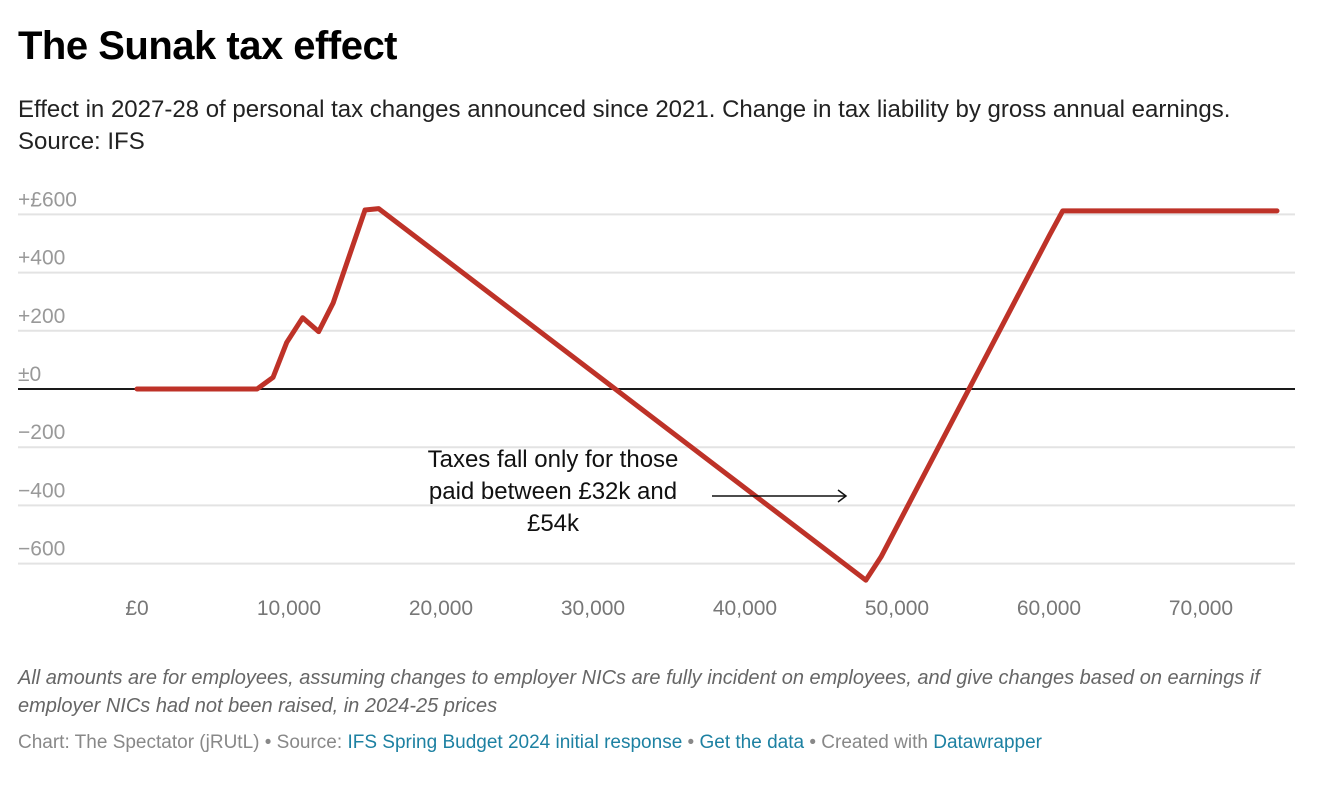  What do you see at coordinates (136, 608) in the screenshot?
I see `x-tick-label: £0` at bounding box center [136, 608].